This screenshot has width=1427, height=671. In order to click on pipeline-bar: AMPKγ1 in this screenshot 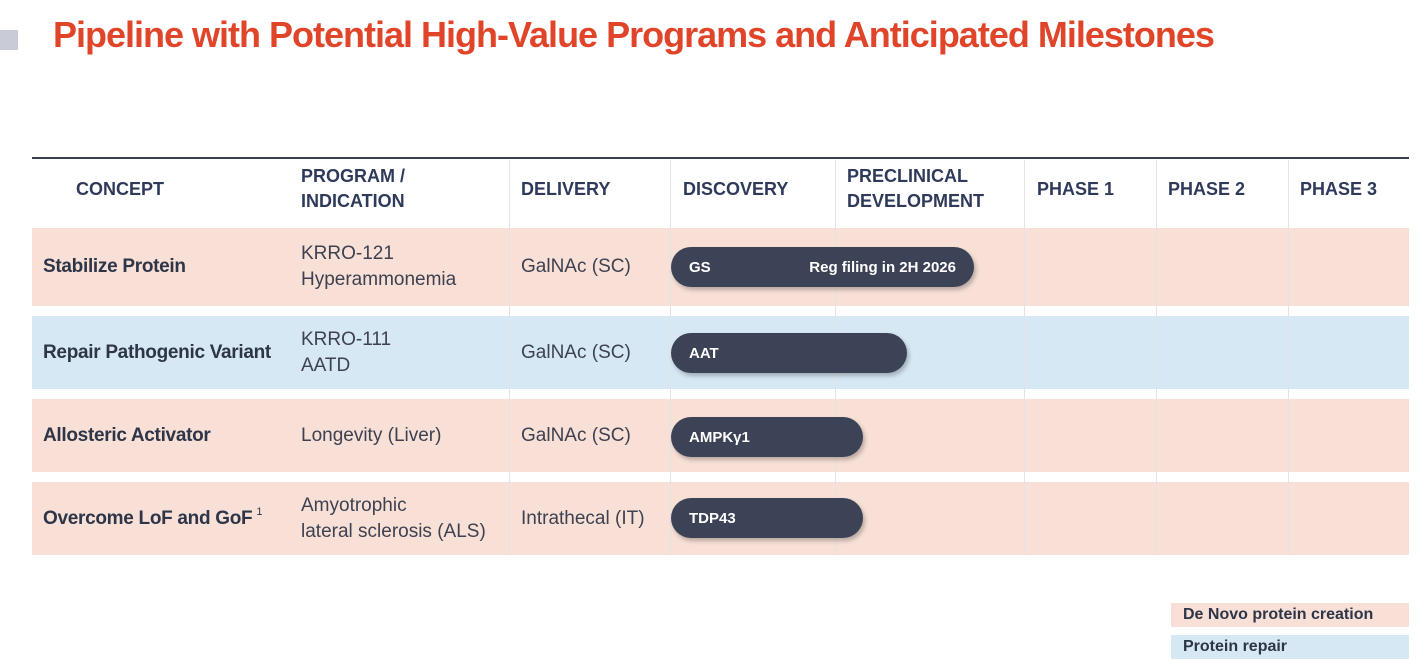, I will do `click(767, 437)`.